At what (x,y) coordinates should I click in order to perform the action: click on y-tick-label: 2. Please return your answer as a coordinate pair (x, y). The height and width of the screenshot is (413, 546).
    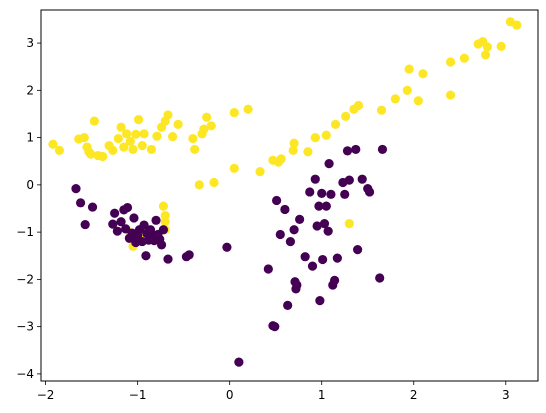
    Looking at the image, I should click on (30, 90).